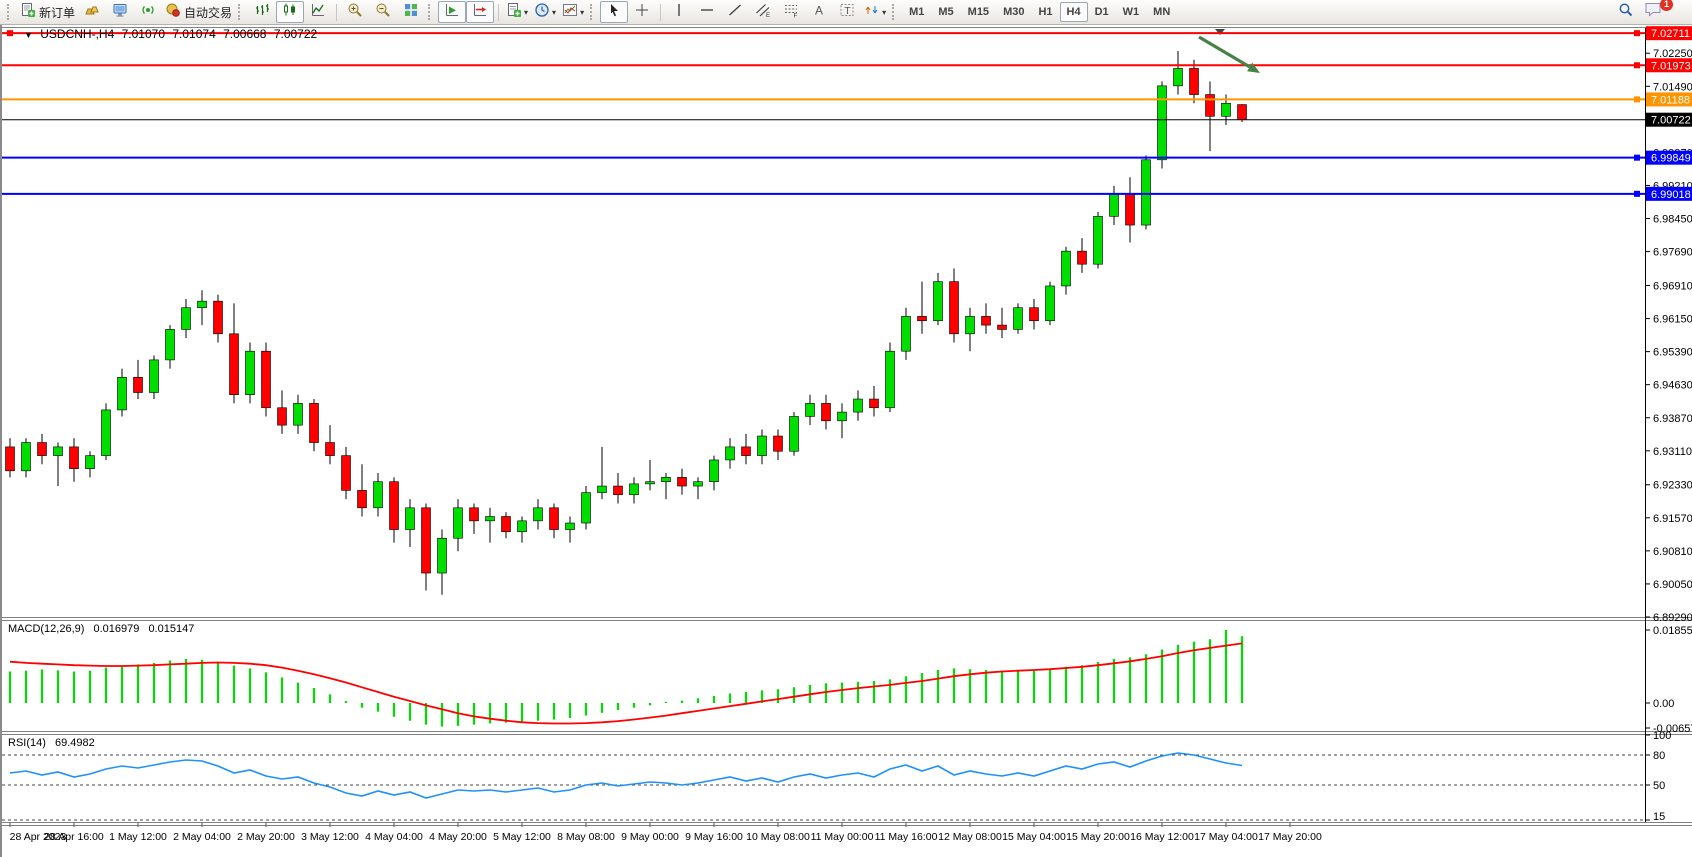 This screenshot has height=857, width=1692. I want to click on svg-text: 12 May 08:00, so click(970, 837).